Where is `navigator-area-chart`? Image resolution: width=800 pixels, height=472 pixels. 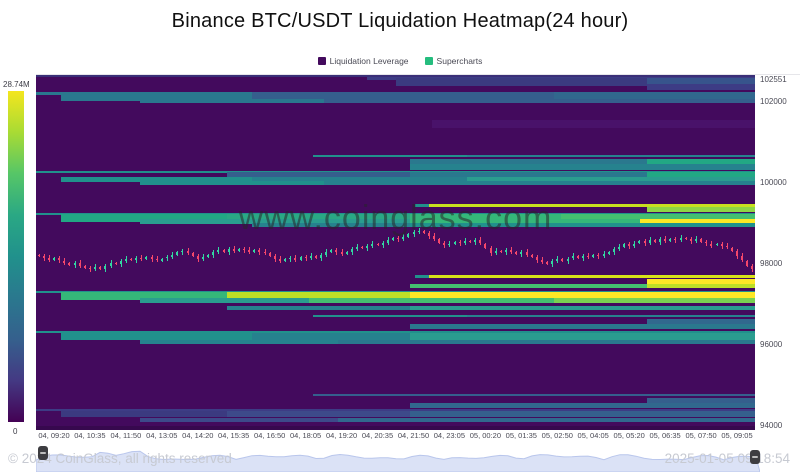 navigator-area-chart is located at coordinates (398, 458).